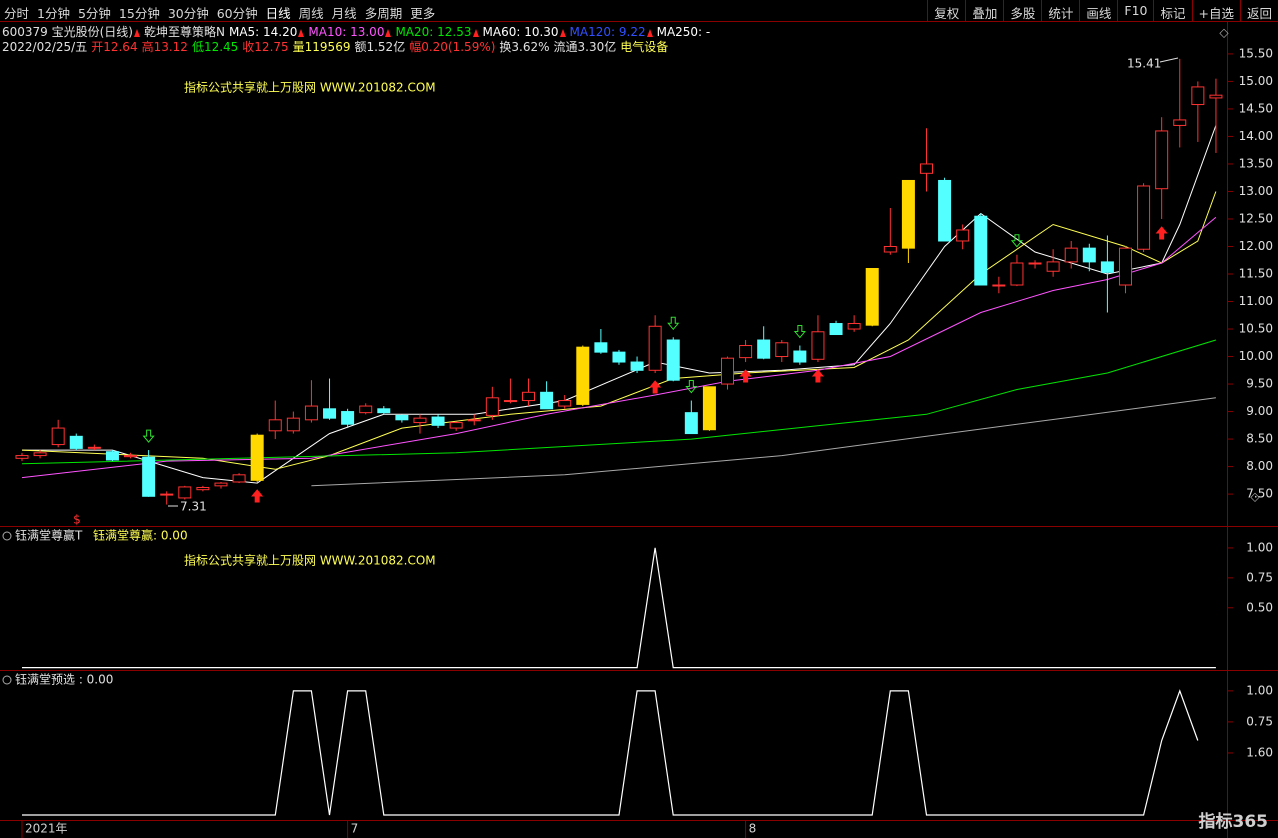 This screenshot has height=838, width=1278. I want to click on panel-title: 钰满堂尊赢T, so click(49, 535).